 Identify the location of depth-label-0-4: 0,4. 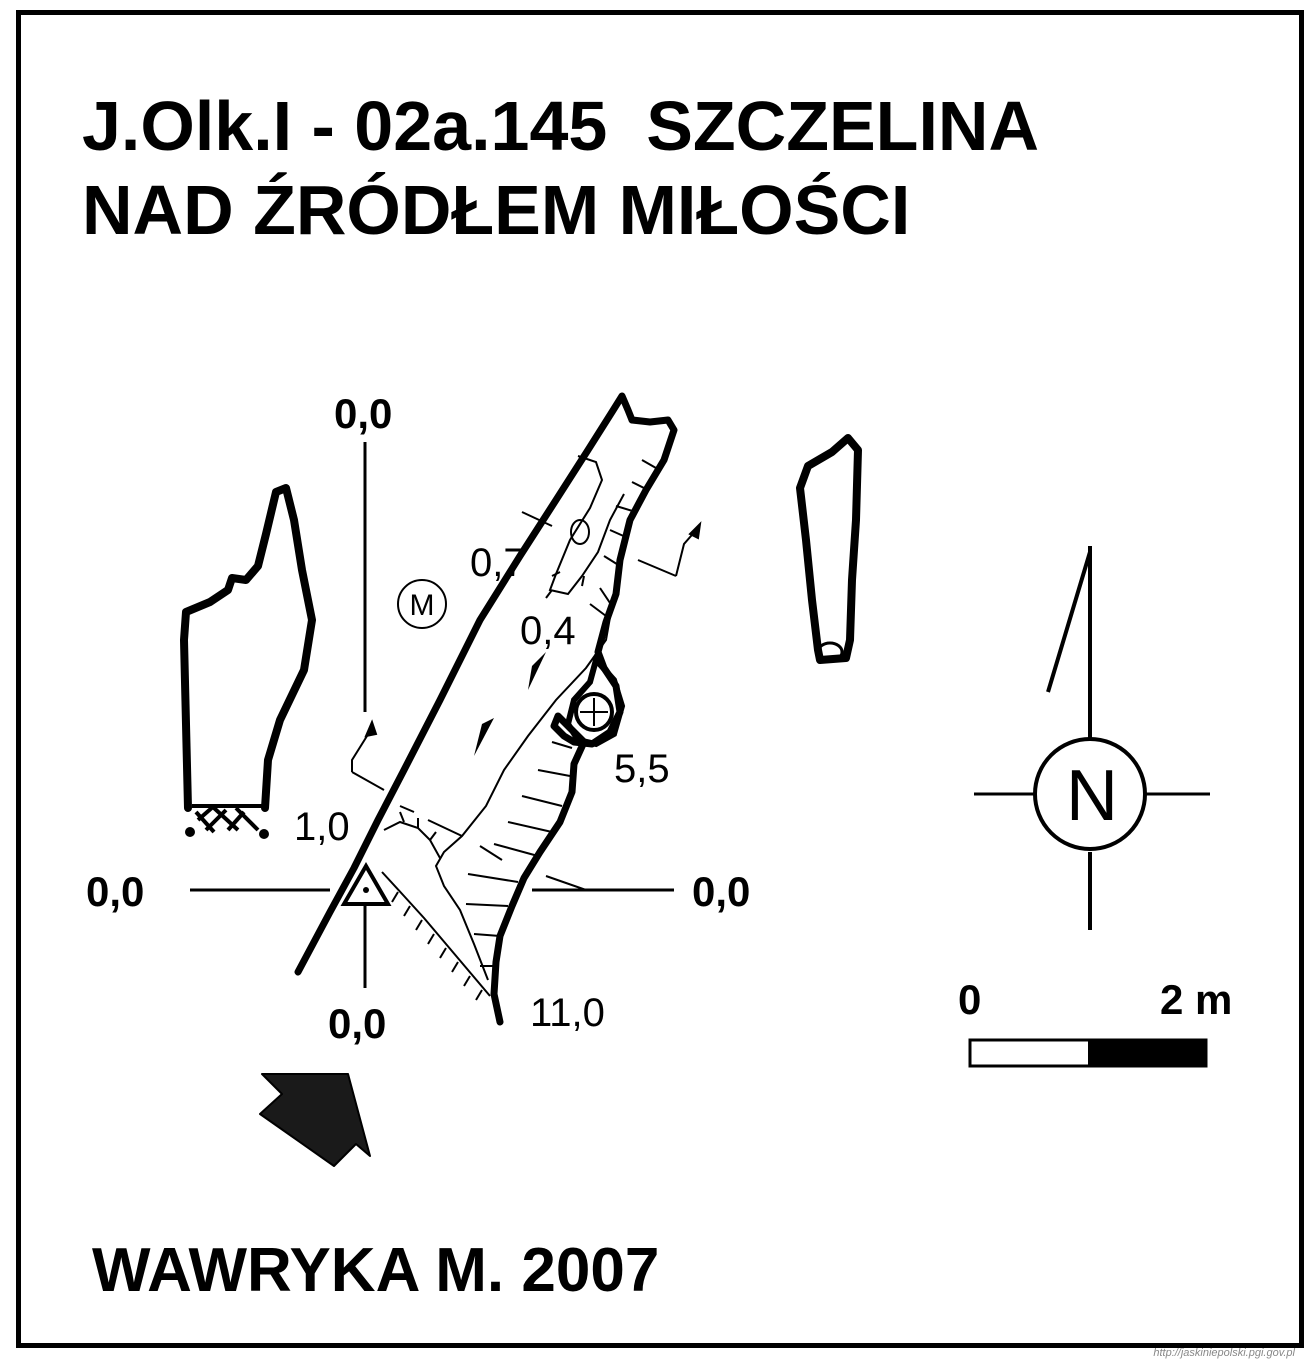
(548, 631).